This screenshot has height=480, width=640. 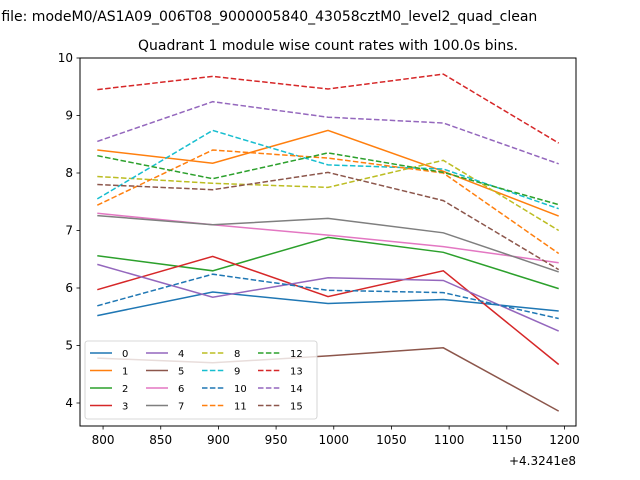 What do you see at coordinates (276, 440) in the screenshot?
I see `x-tick-label: 950` at bounding box center [276, 440].